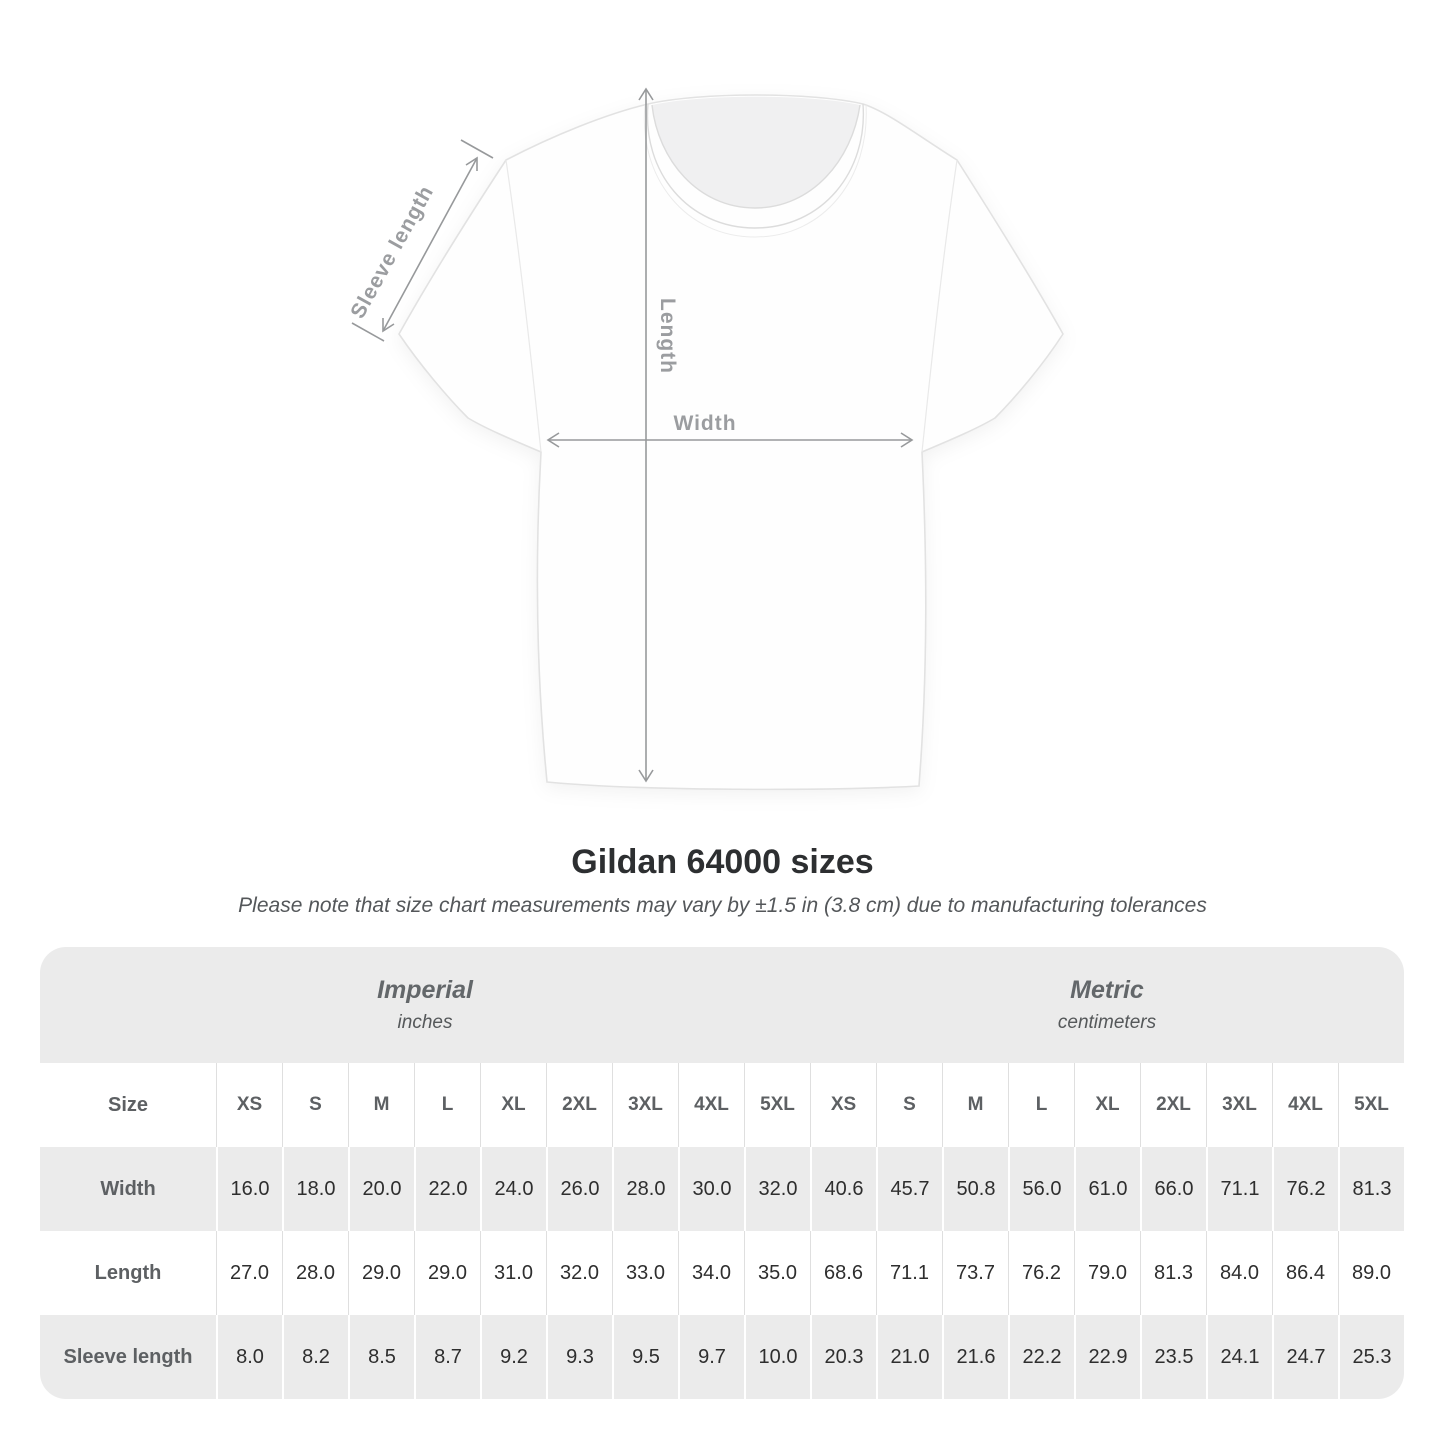 The height and width of the screenshot is (1445, 1445). I want to click on sleeve-length-arrow, so click(422, 240).